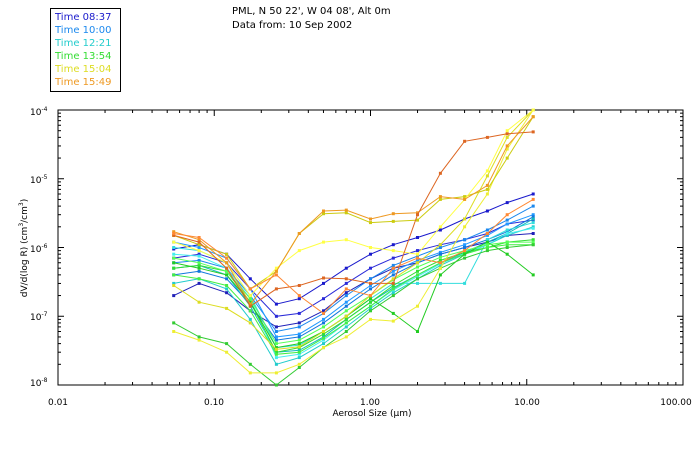 The width and height of the screenshot is (700, 450). I want to click on y-tick-label: 10⁻⁴, so click(39, 112).